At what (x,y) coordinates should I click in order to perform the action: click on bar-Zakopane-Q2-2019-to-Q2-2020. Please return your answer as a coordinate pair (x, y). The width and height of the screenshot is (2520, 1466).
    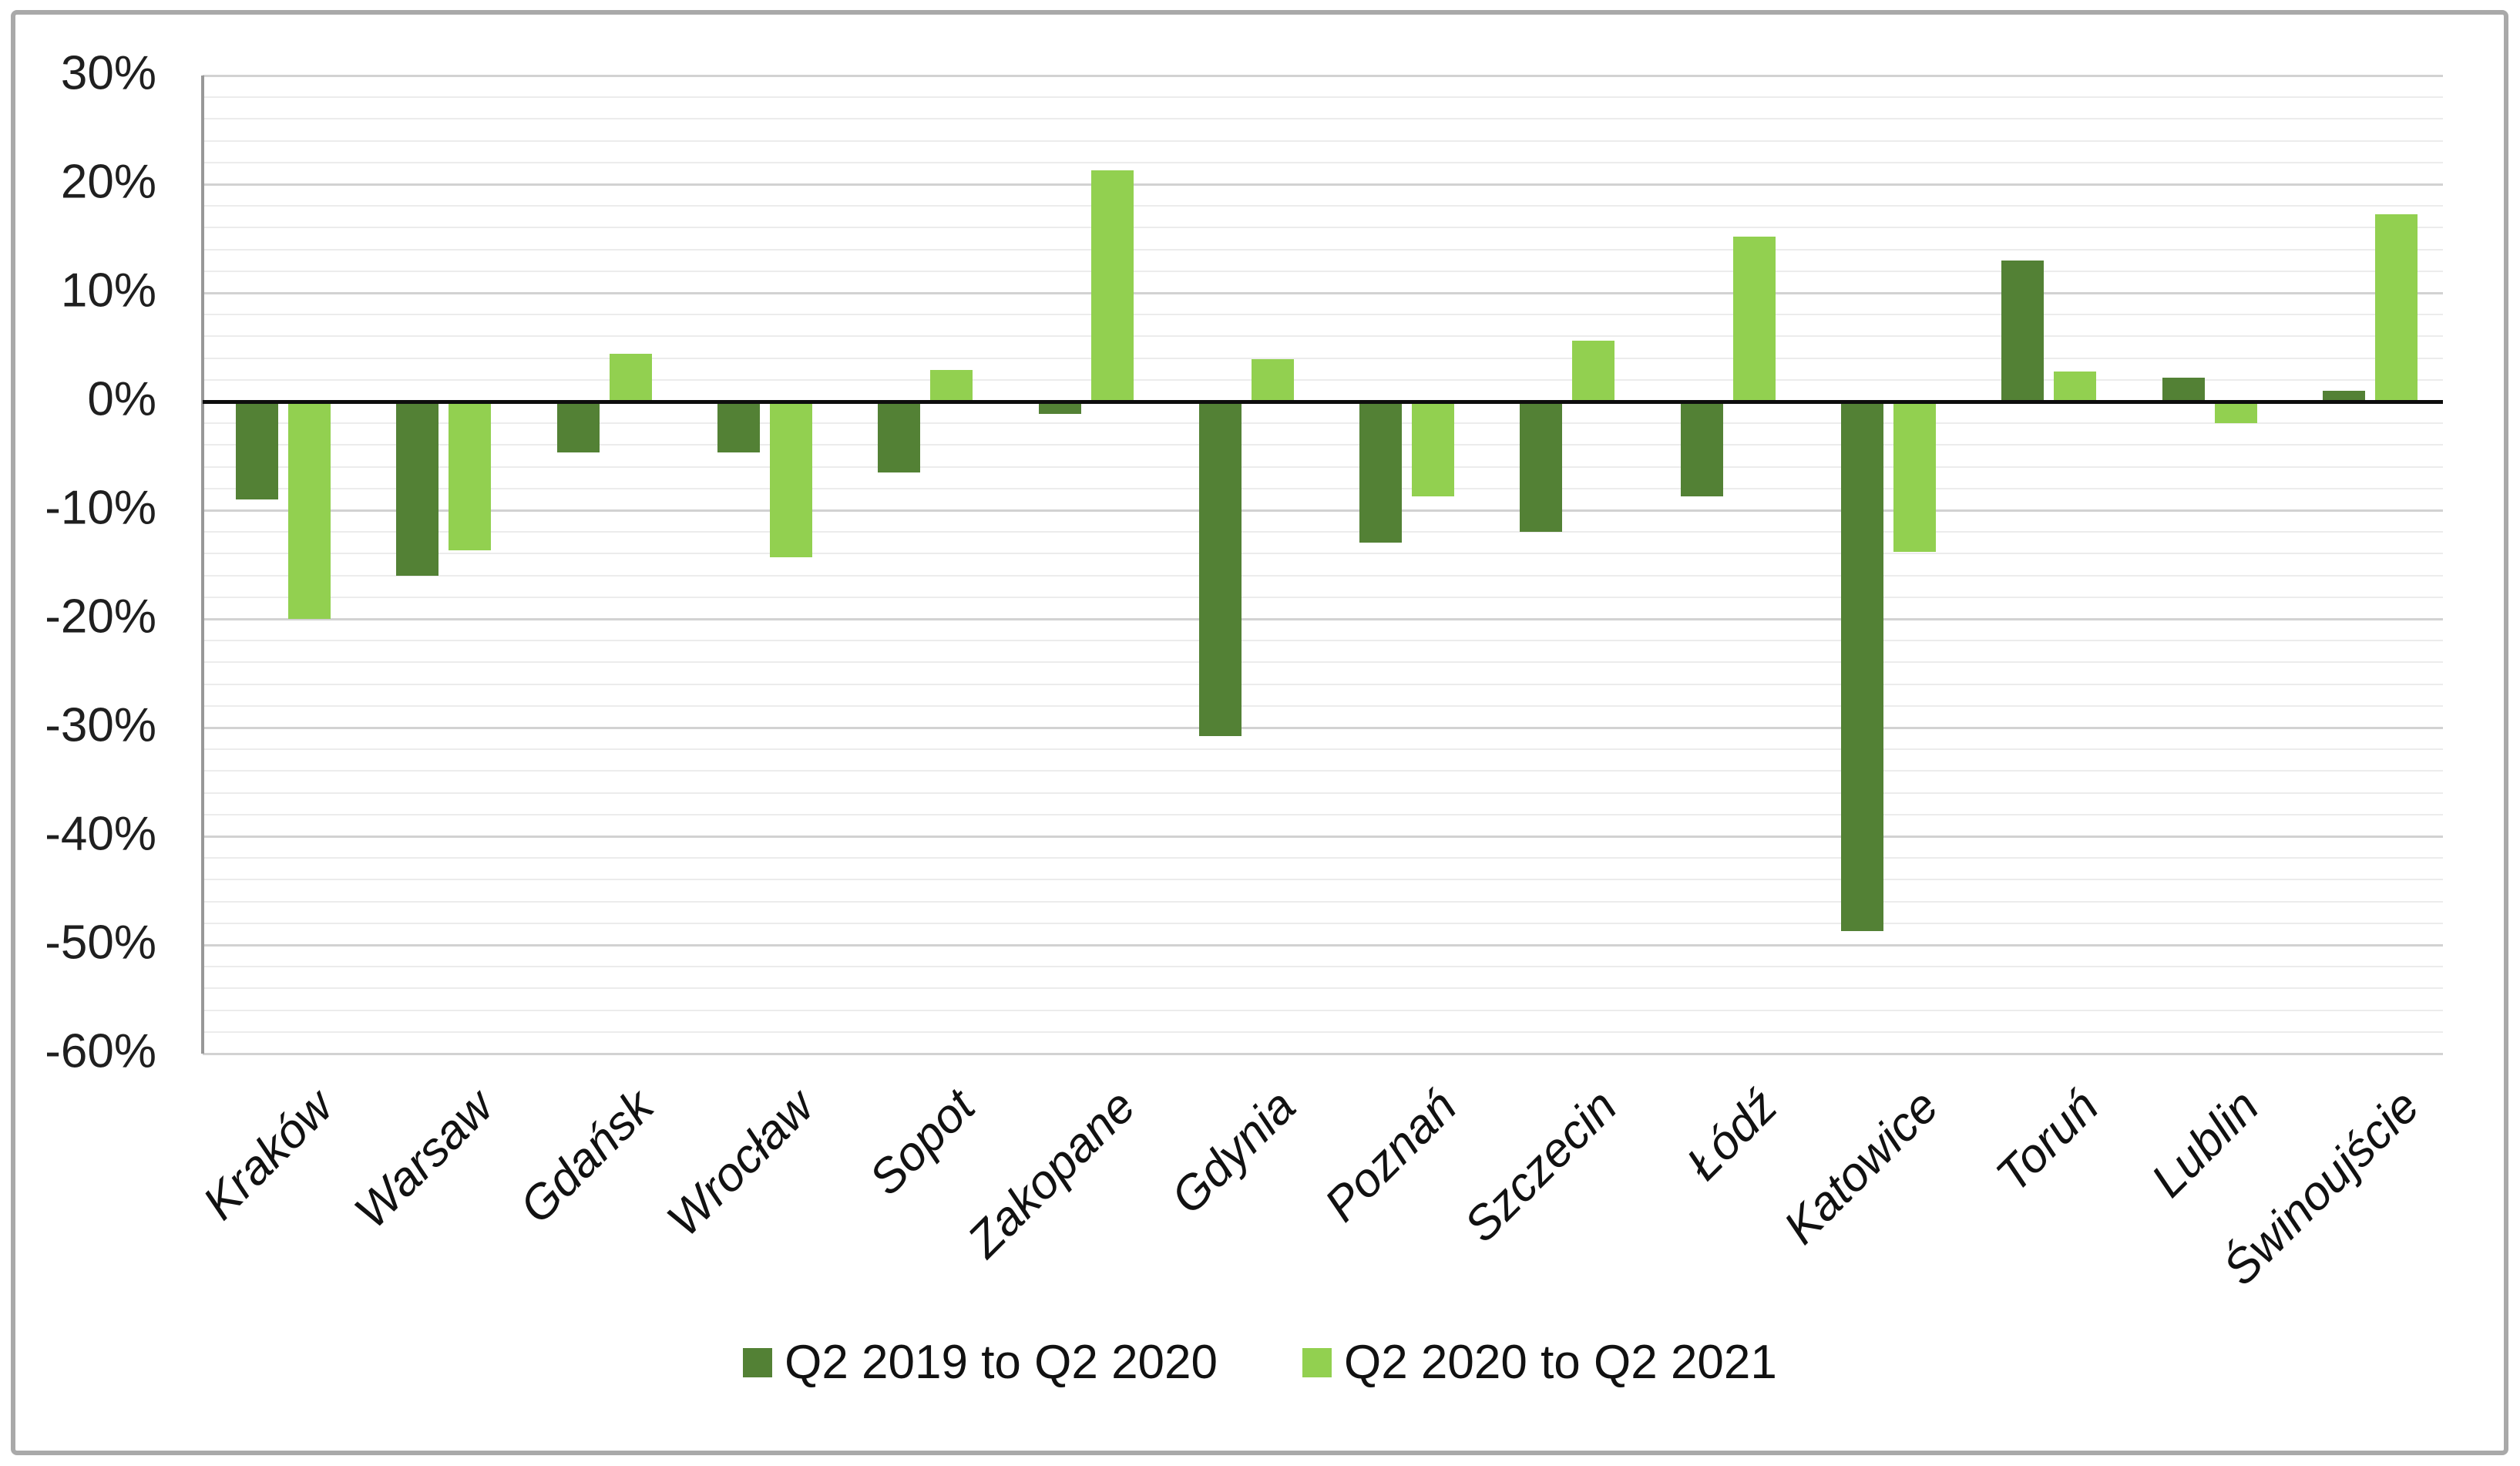
    Looking at the image, I should click on (1060, 408).